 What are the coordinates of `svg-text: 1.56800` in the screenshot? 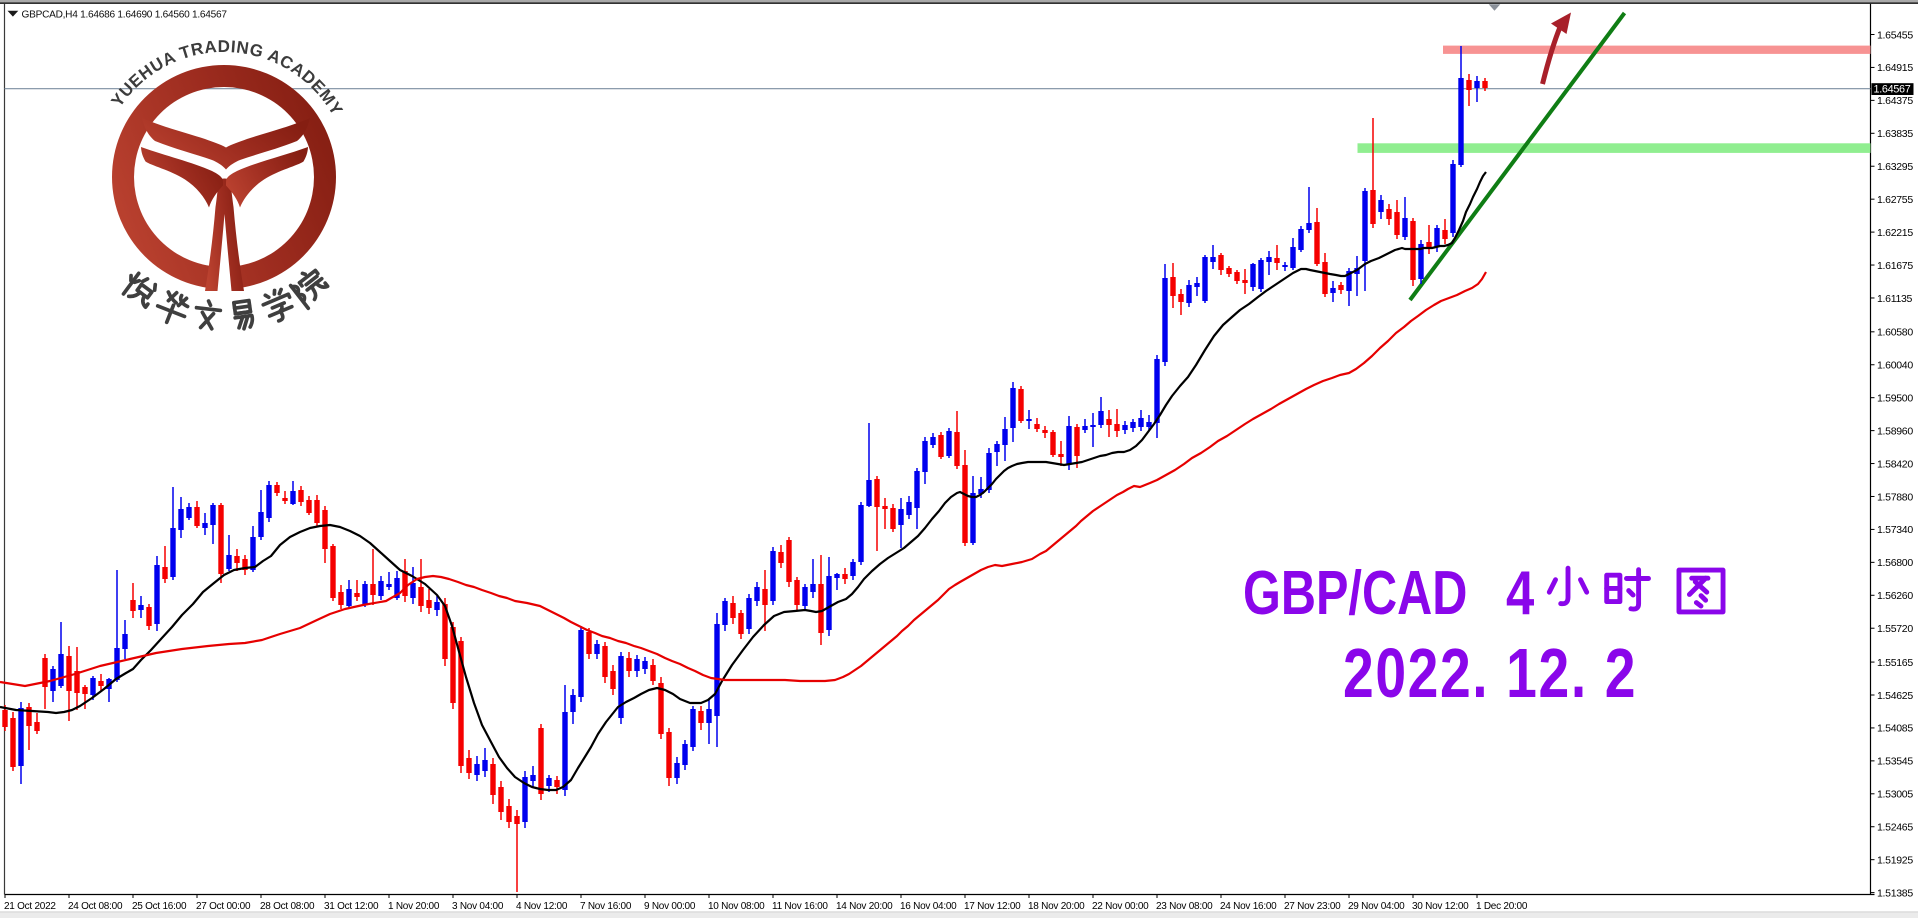 It's located at (1895, 563).